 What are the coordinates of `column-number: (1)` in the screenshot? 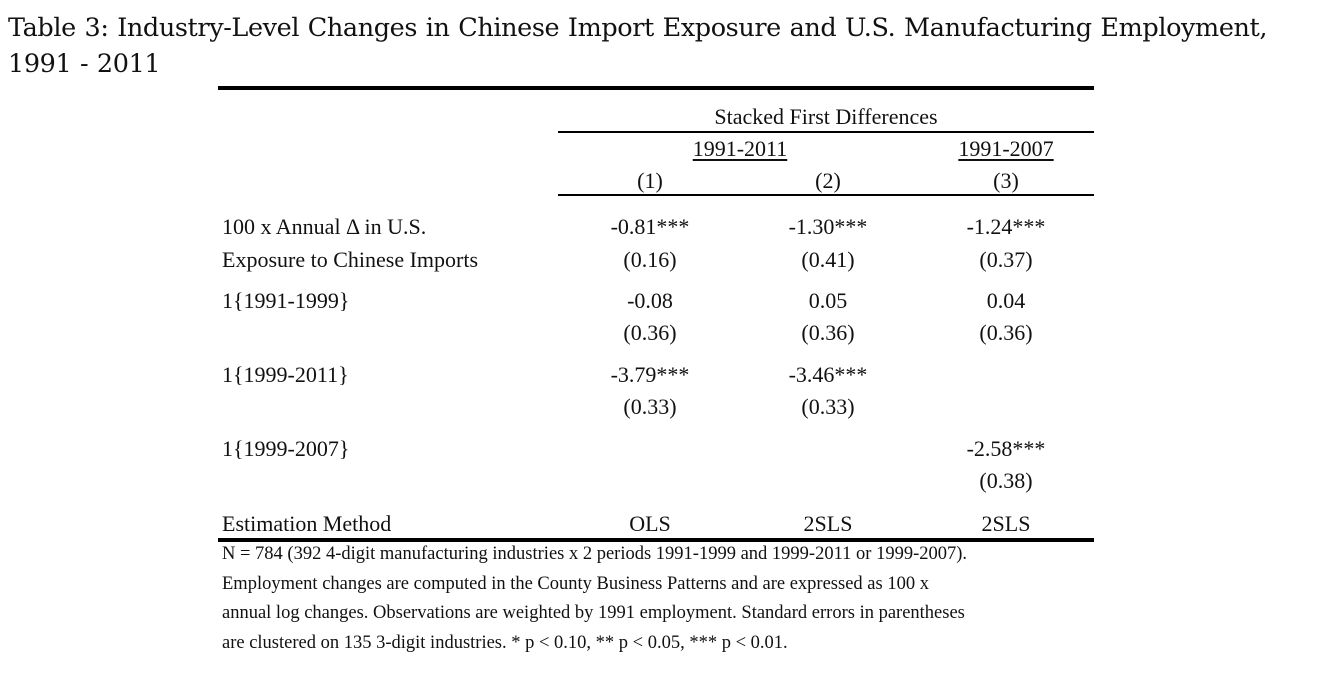 It's located at (650, 180).